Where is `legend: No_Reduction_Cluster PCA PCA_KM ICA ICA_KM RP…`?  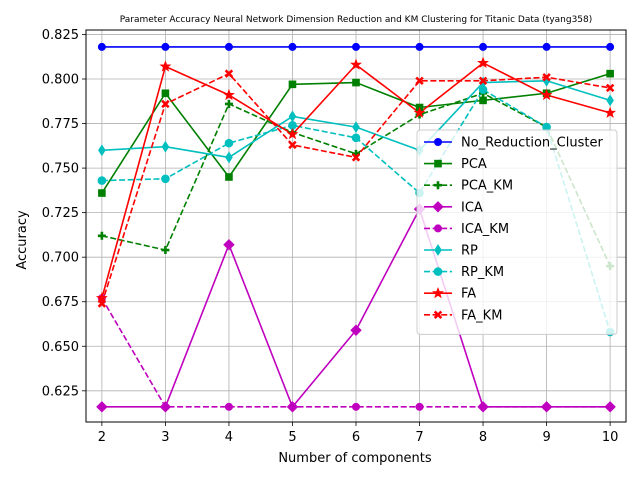 legend: No_Reduction_Cluster PCA PCA_KM ICA ICA_KM RP… is located at coordinates (517, 232).